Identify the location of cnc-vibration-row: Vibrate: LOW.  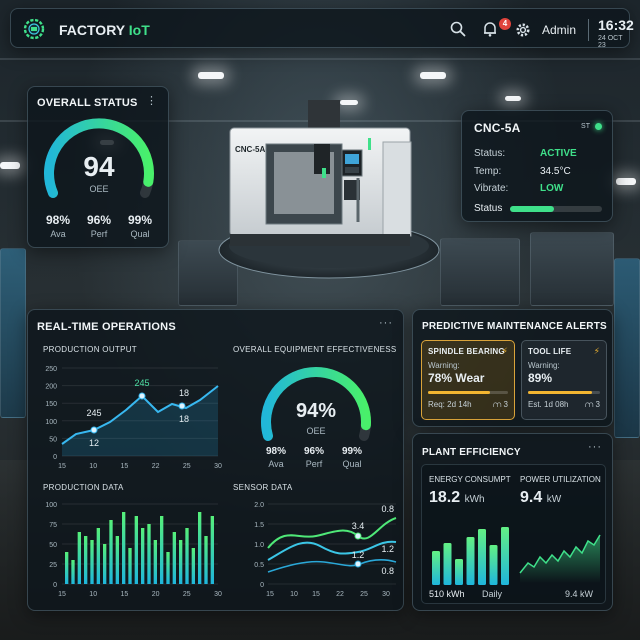
(519, 188).